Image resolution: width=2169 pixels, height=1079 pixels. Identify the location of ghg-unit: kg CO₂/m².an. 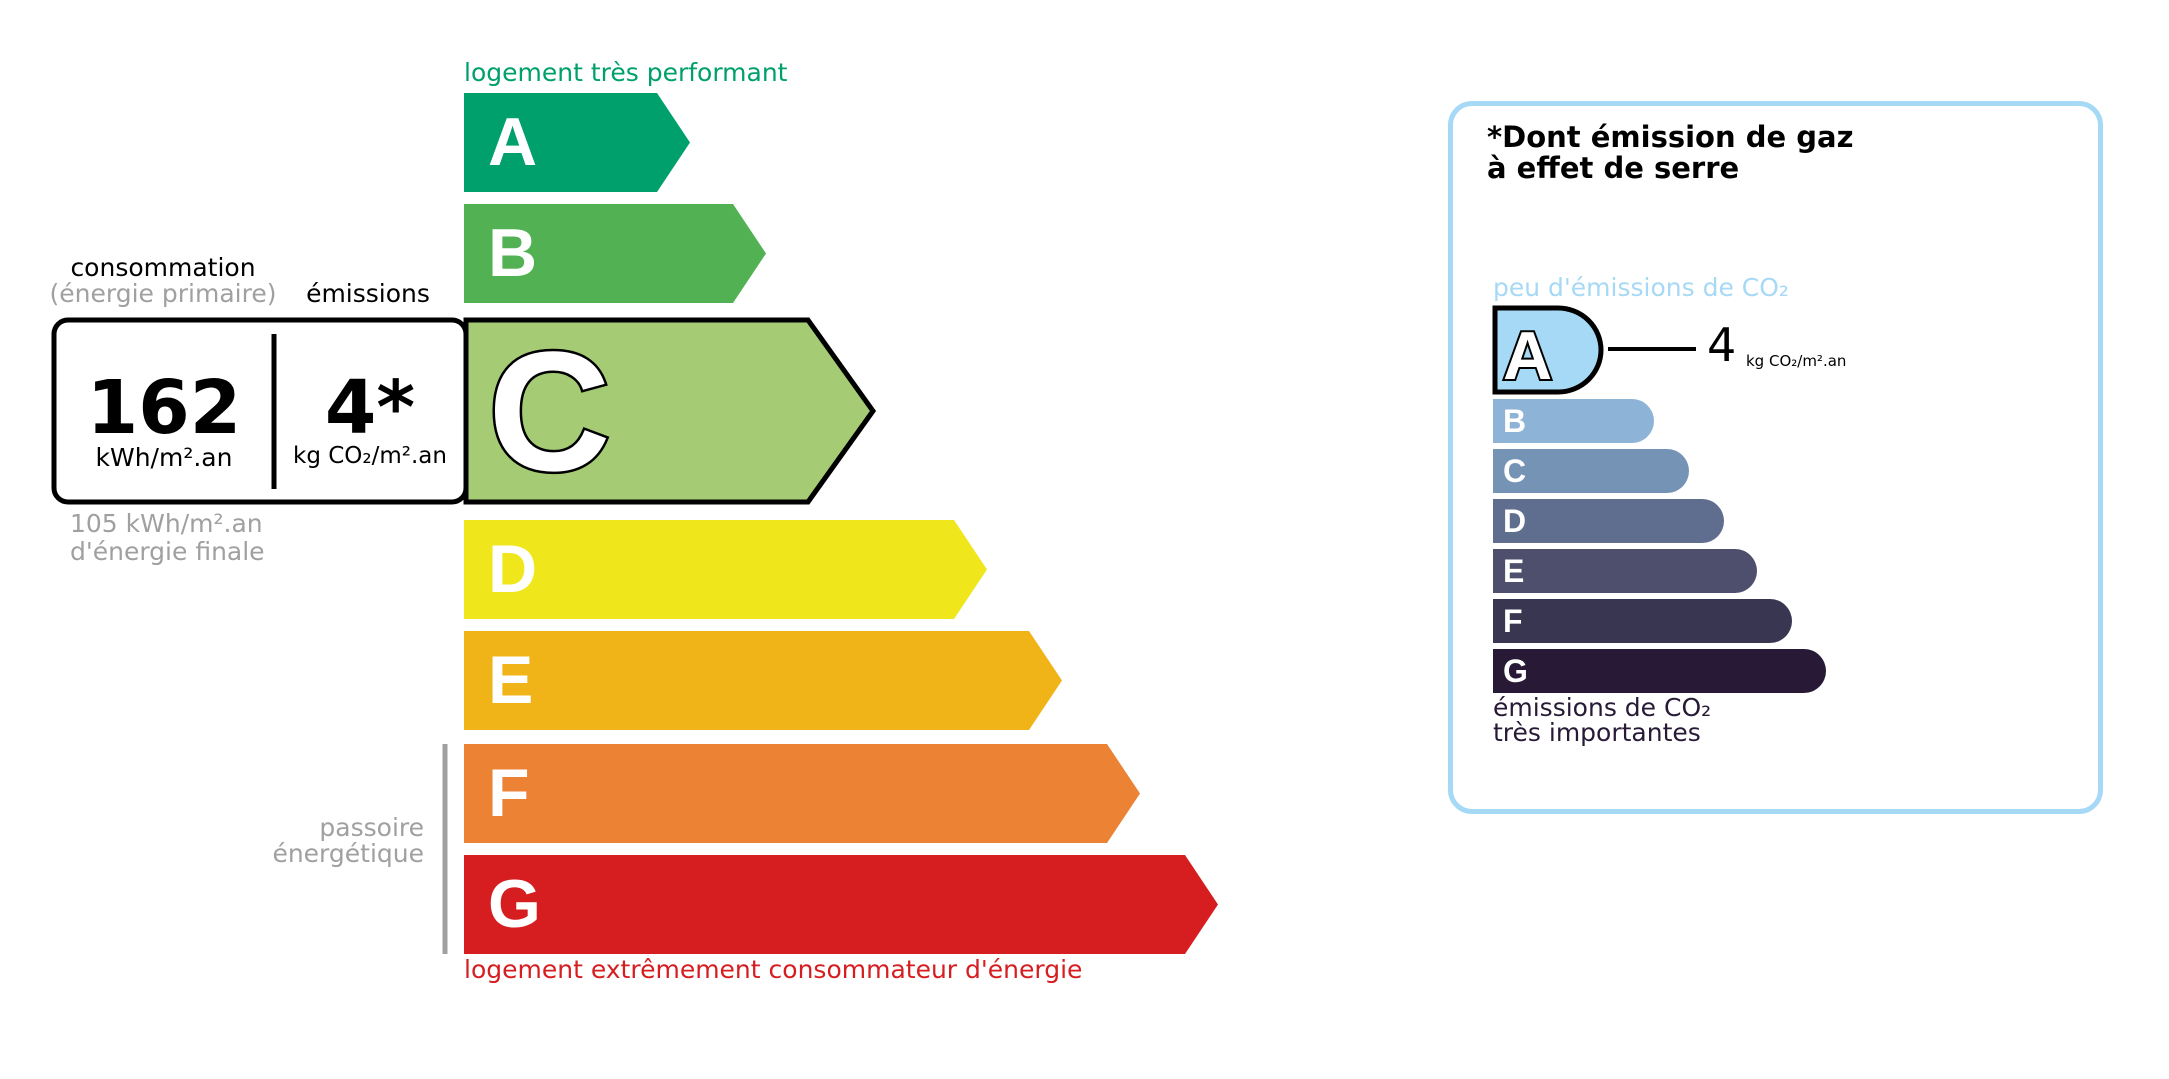
(1796, 361).